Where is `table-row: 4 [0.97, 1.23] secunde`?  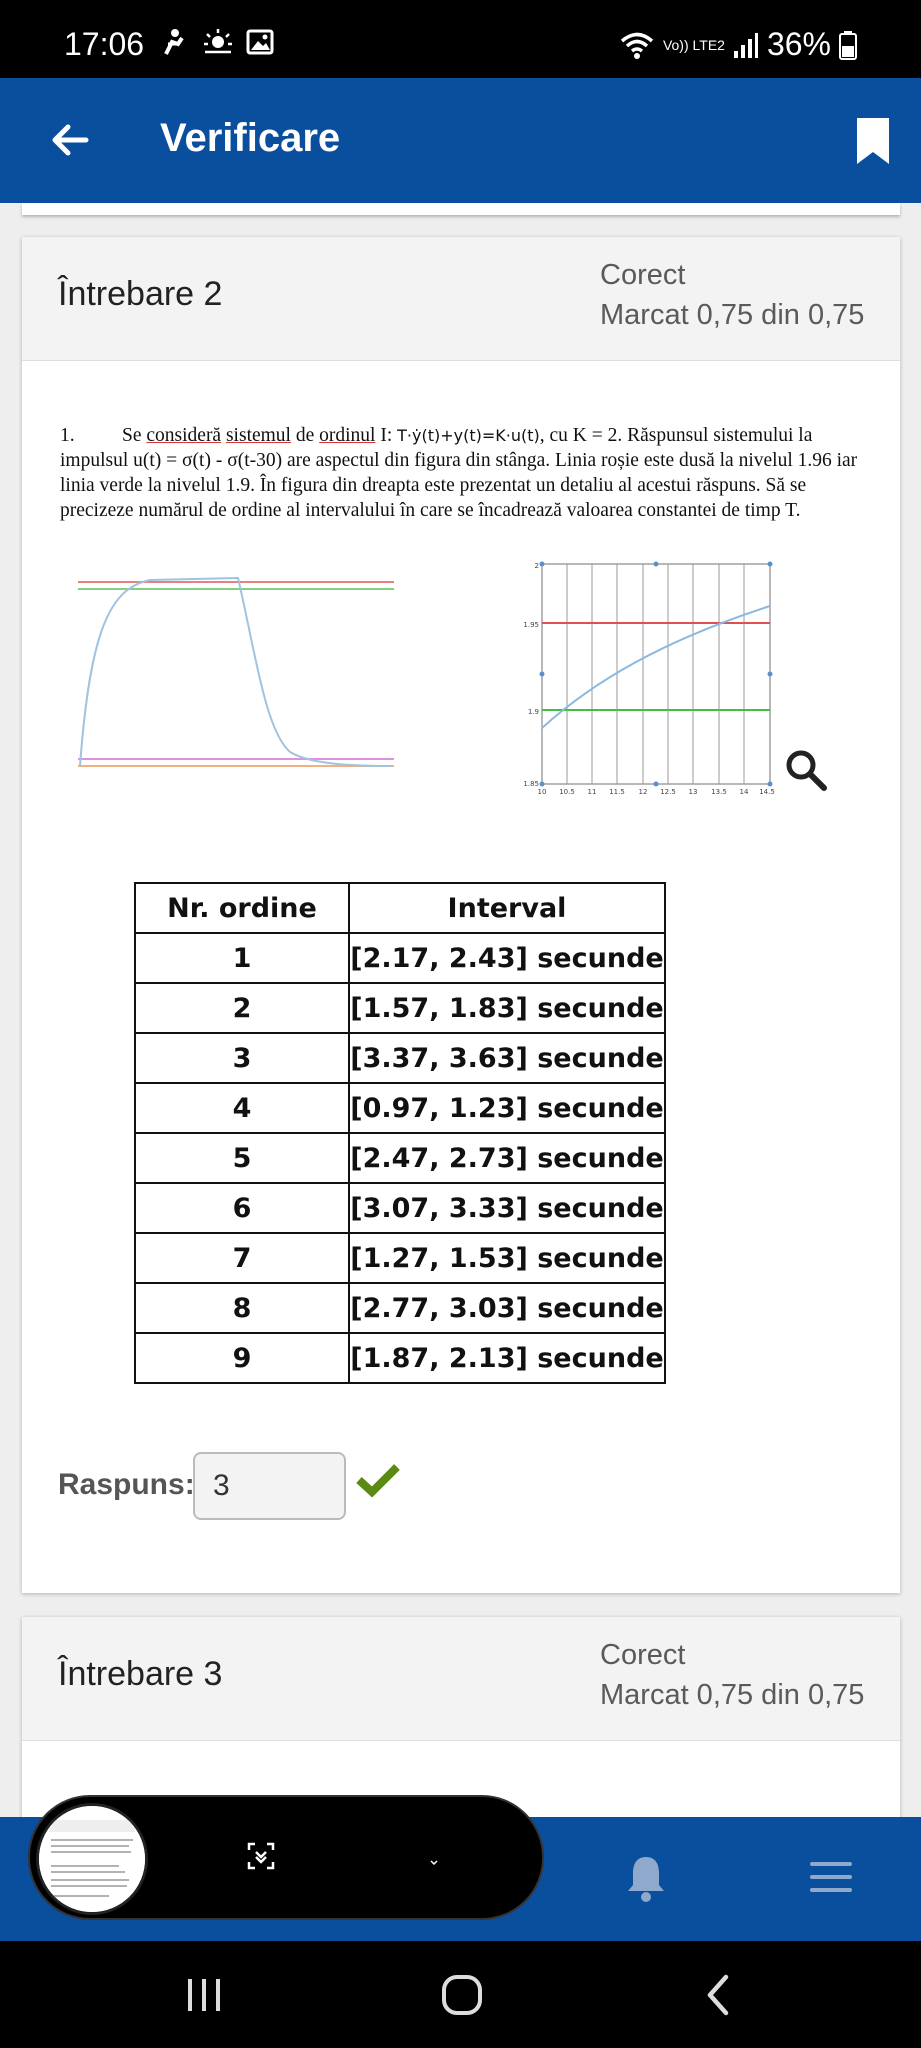 table-row: 4 [0.97, 1.23] secunde is located at coordinates (400, 1108).